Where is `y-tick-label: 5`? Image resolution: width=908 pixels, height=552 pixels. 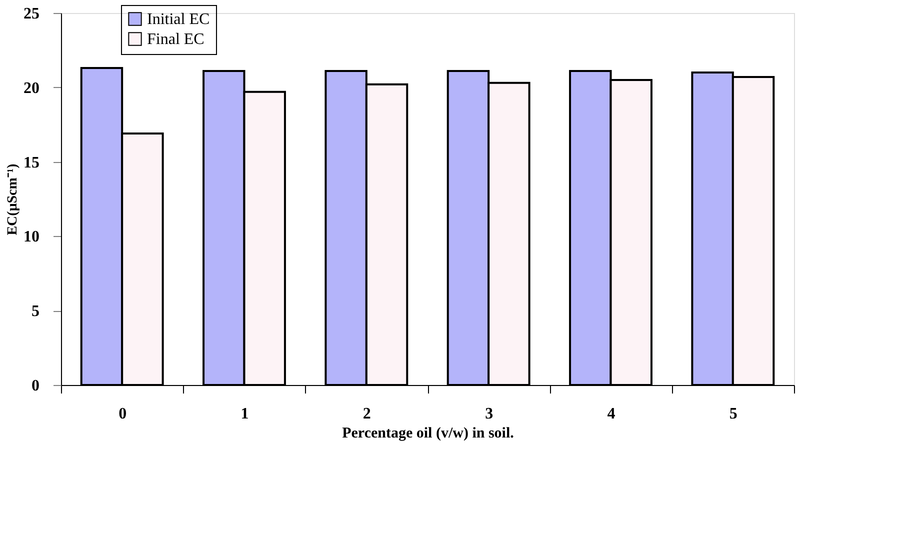
y-tick-label: 5 is located at coordinates (36, 311).